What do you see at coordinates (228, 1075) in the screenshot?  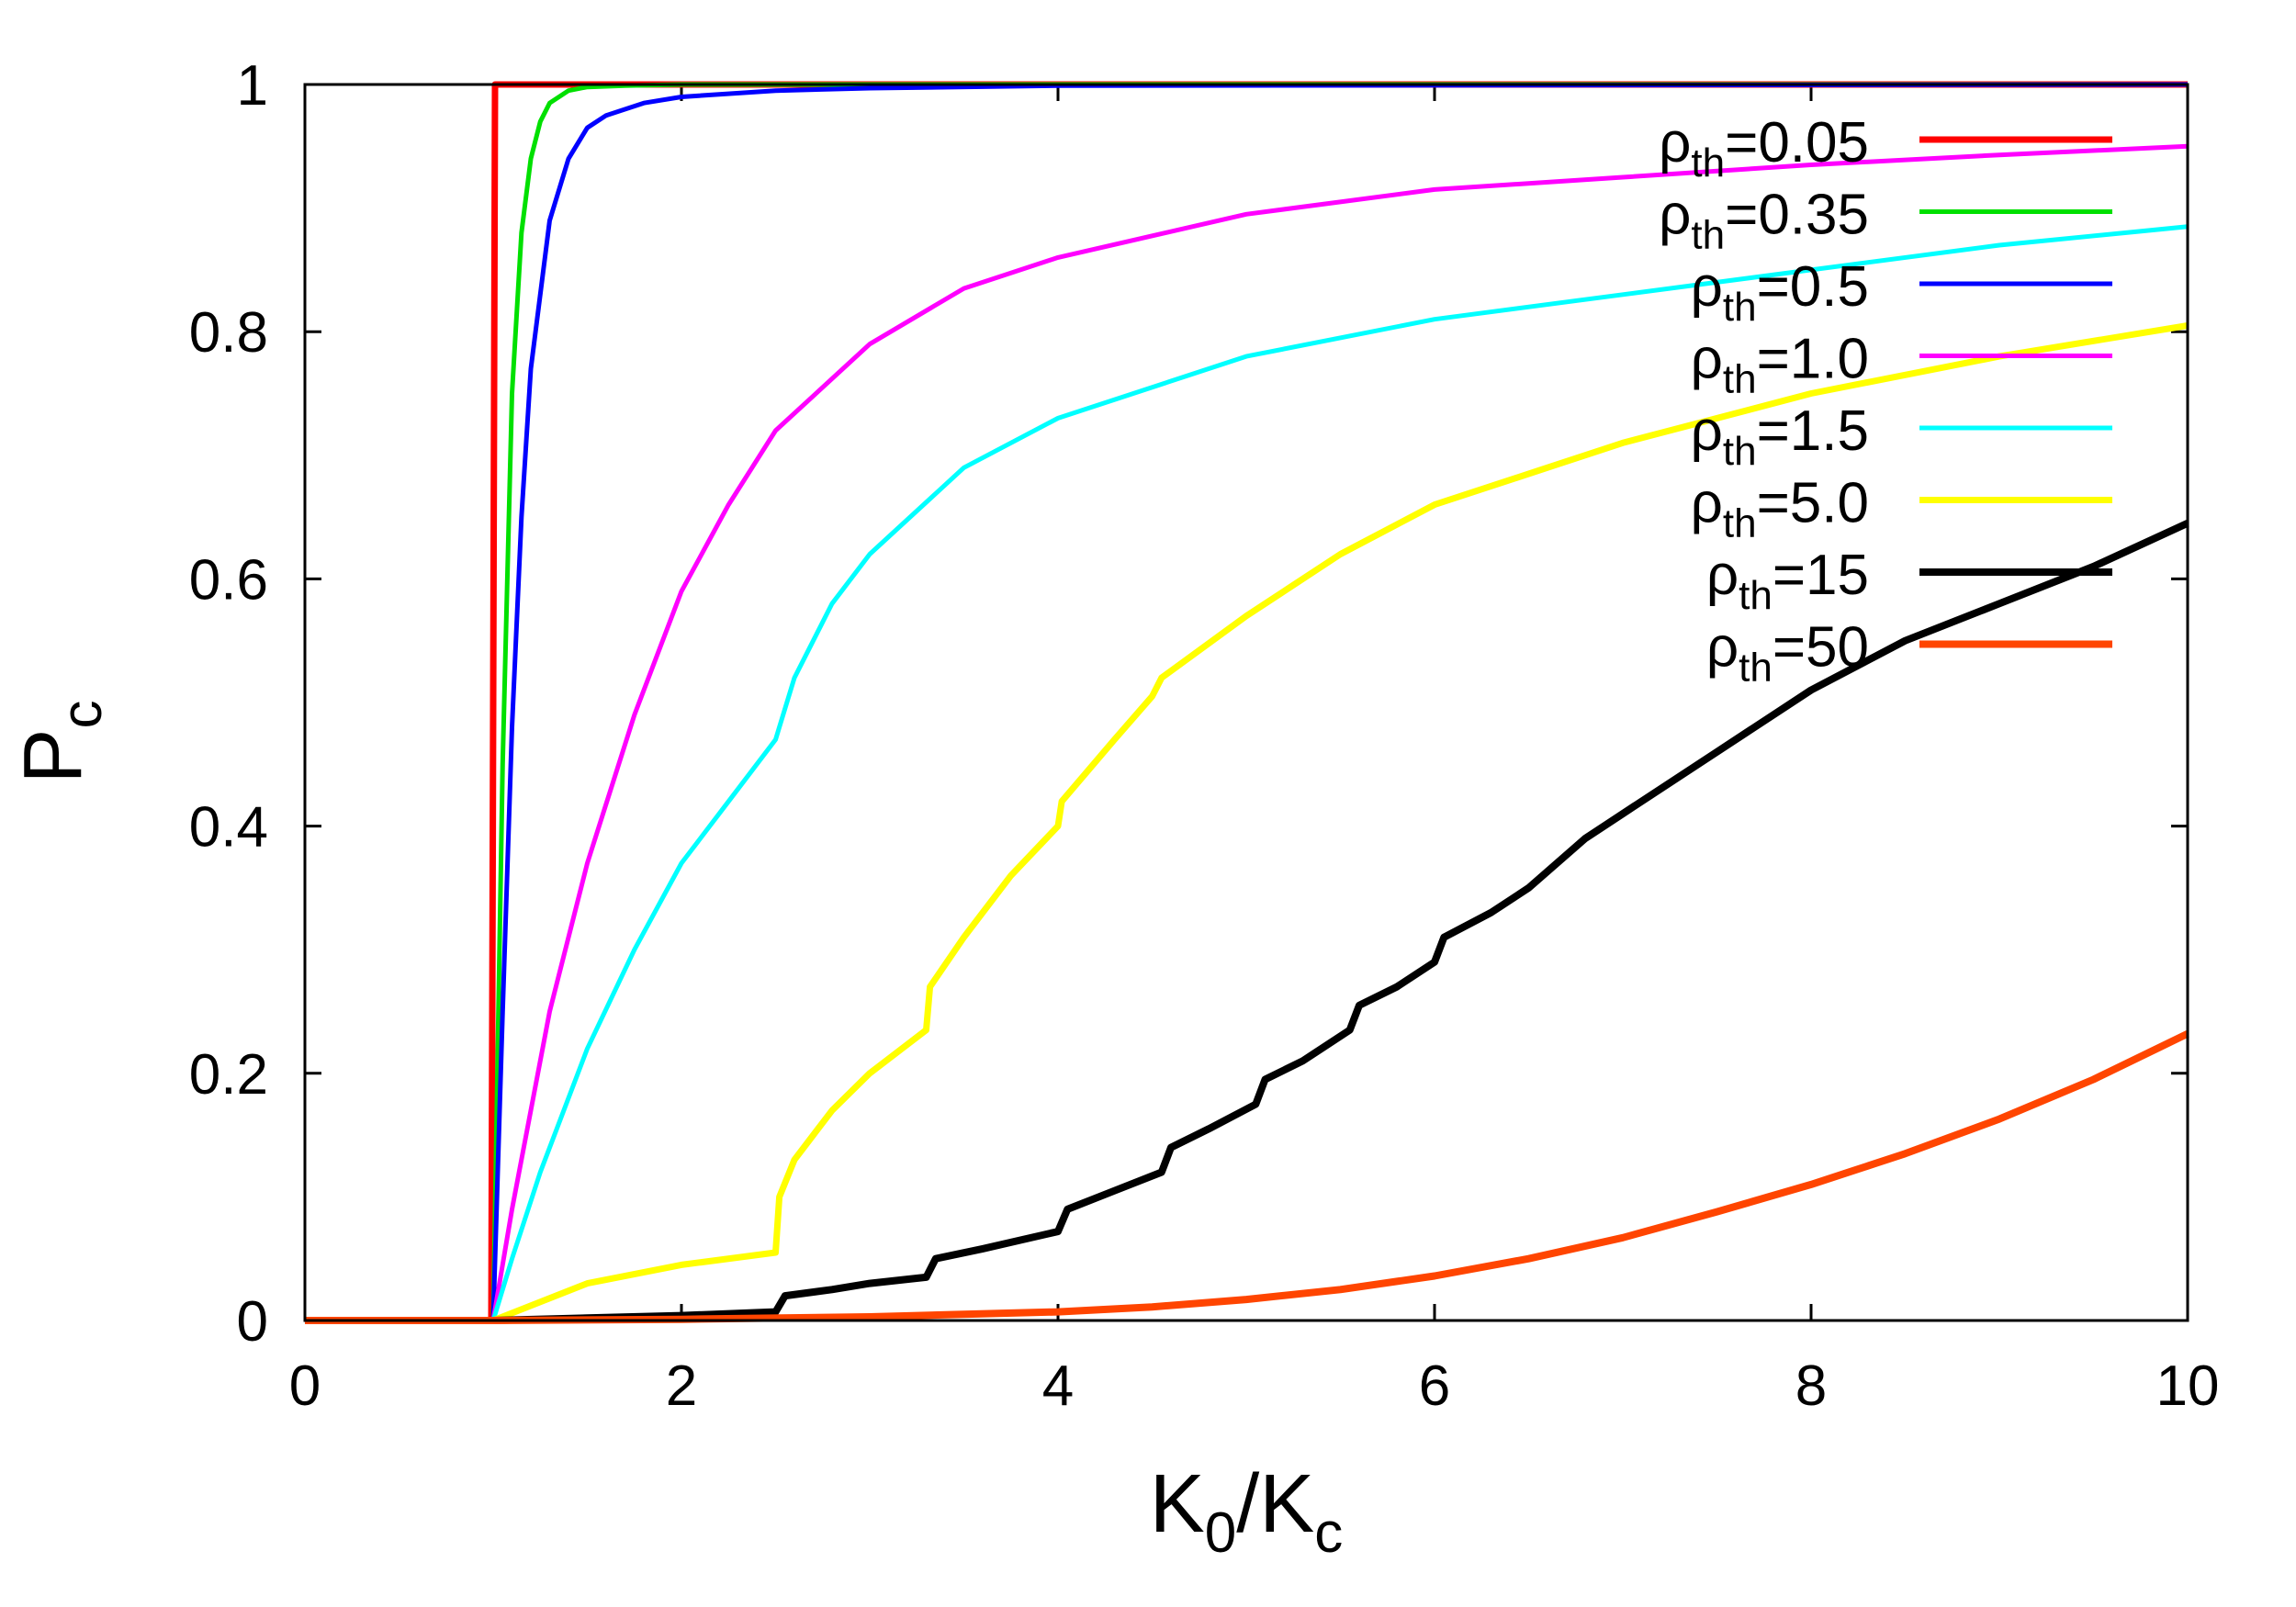 I see `y-tick-label: 0.2` at bounding box center [228, 1075].